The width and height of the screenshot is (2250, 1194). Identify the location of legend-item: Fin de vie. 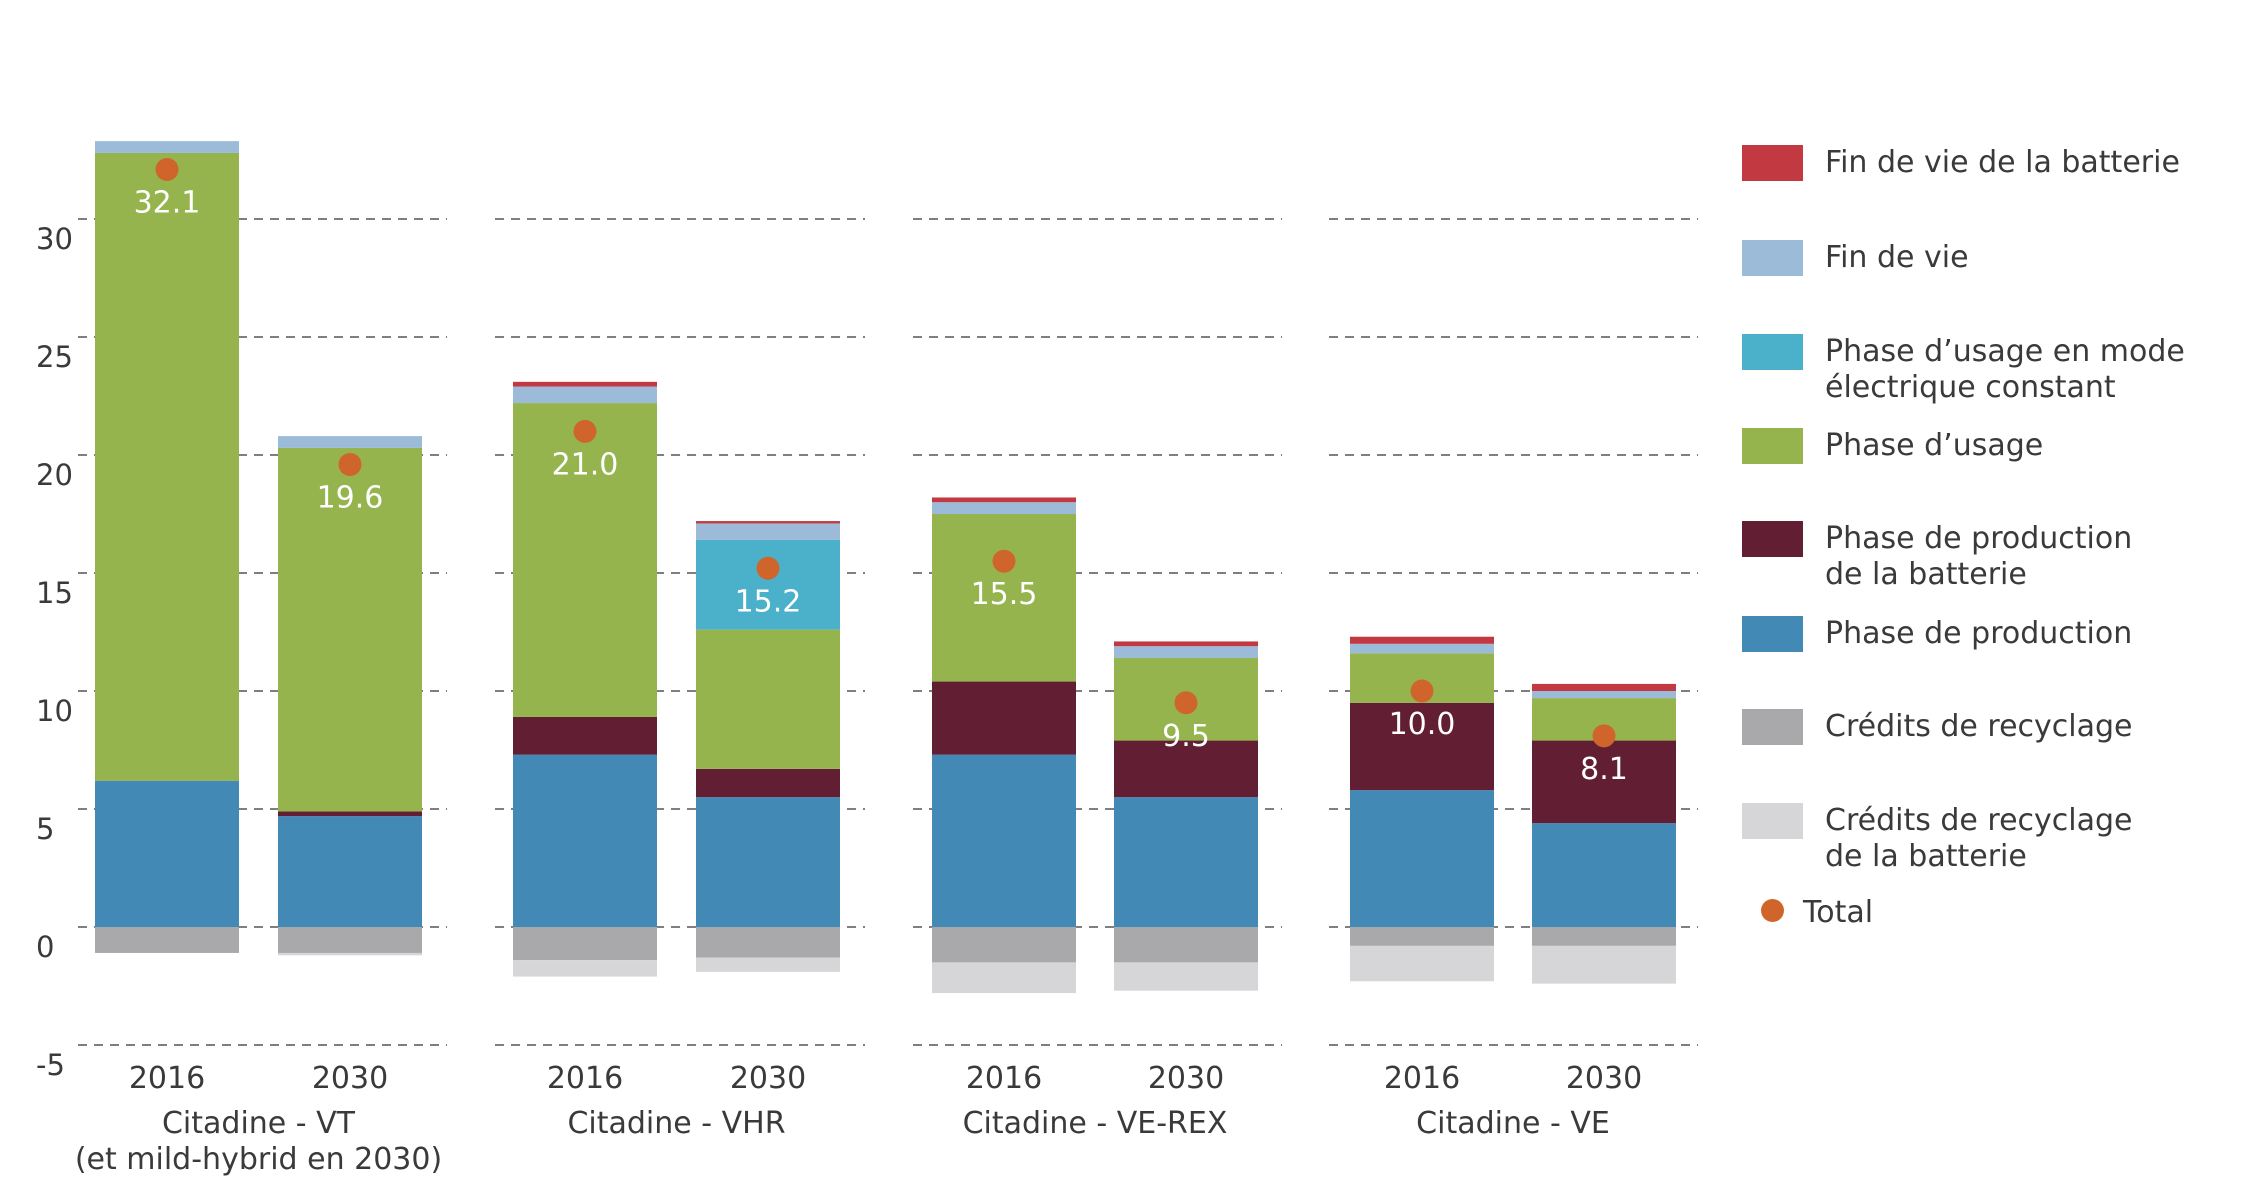
(1855, 258).